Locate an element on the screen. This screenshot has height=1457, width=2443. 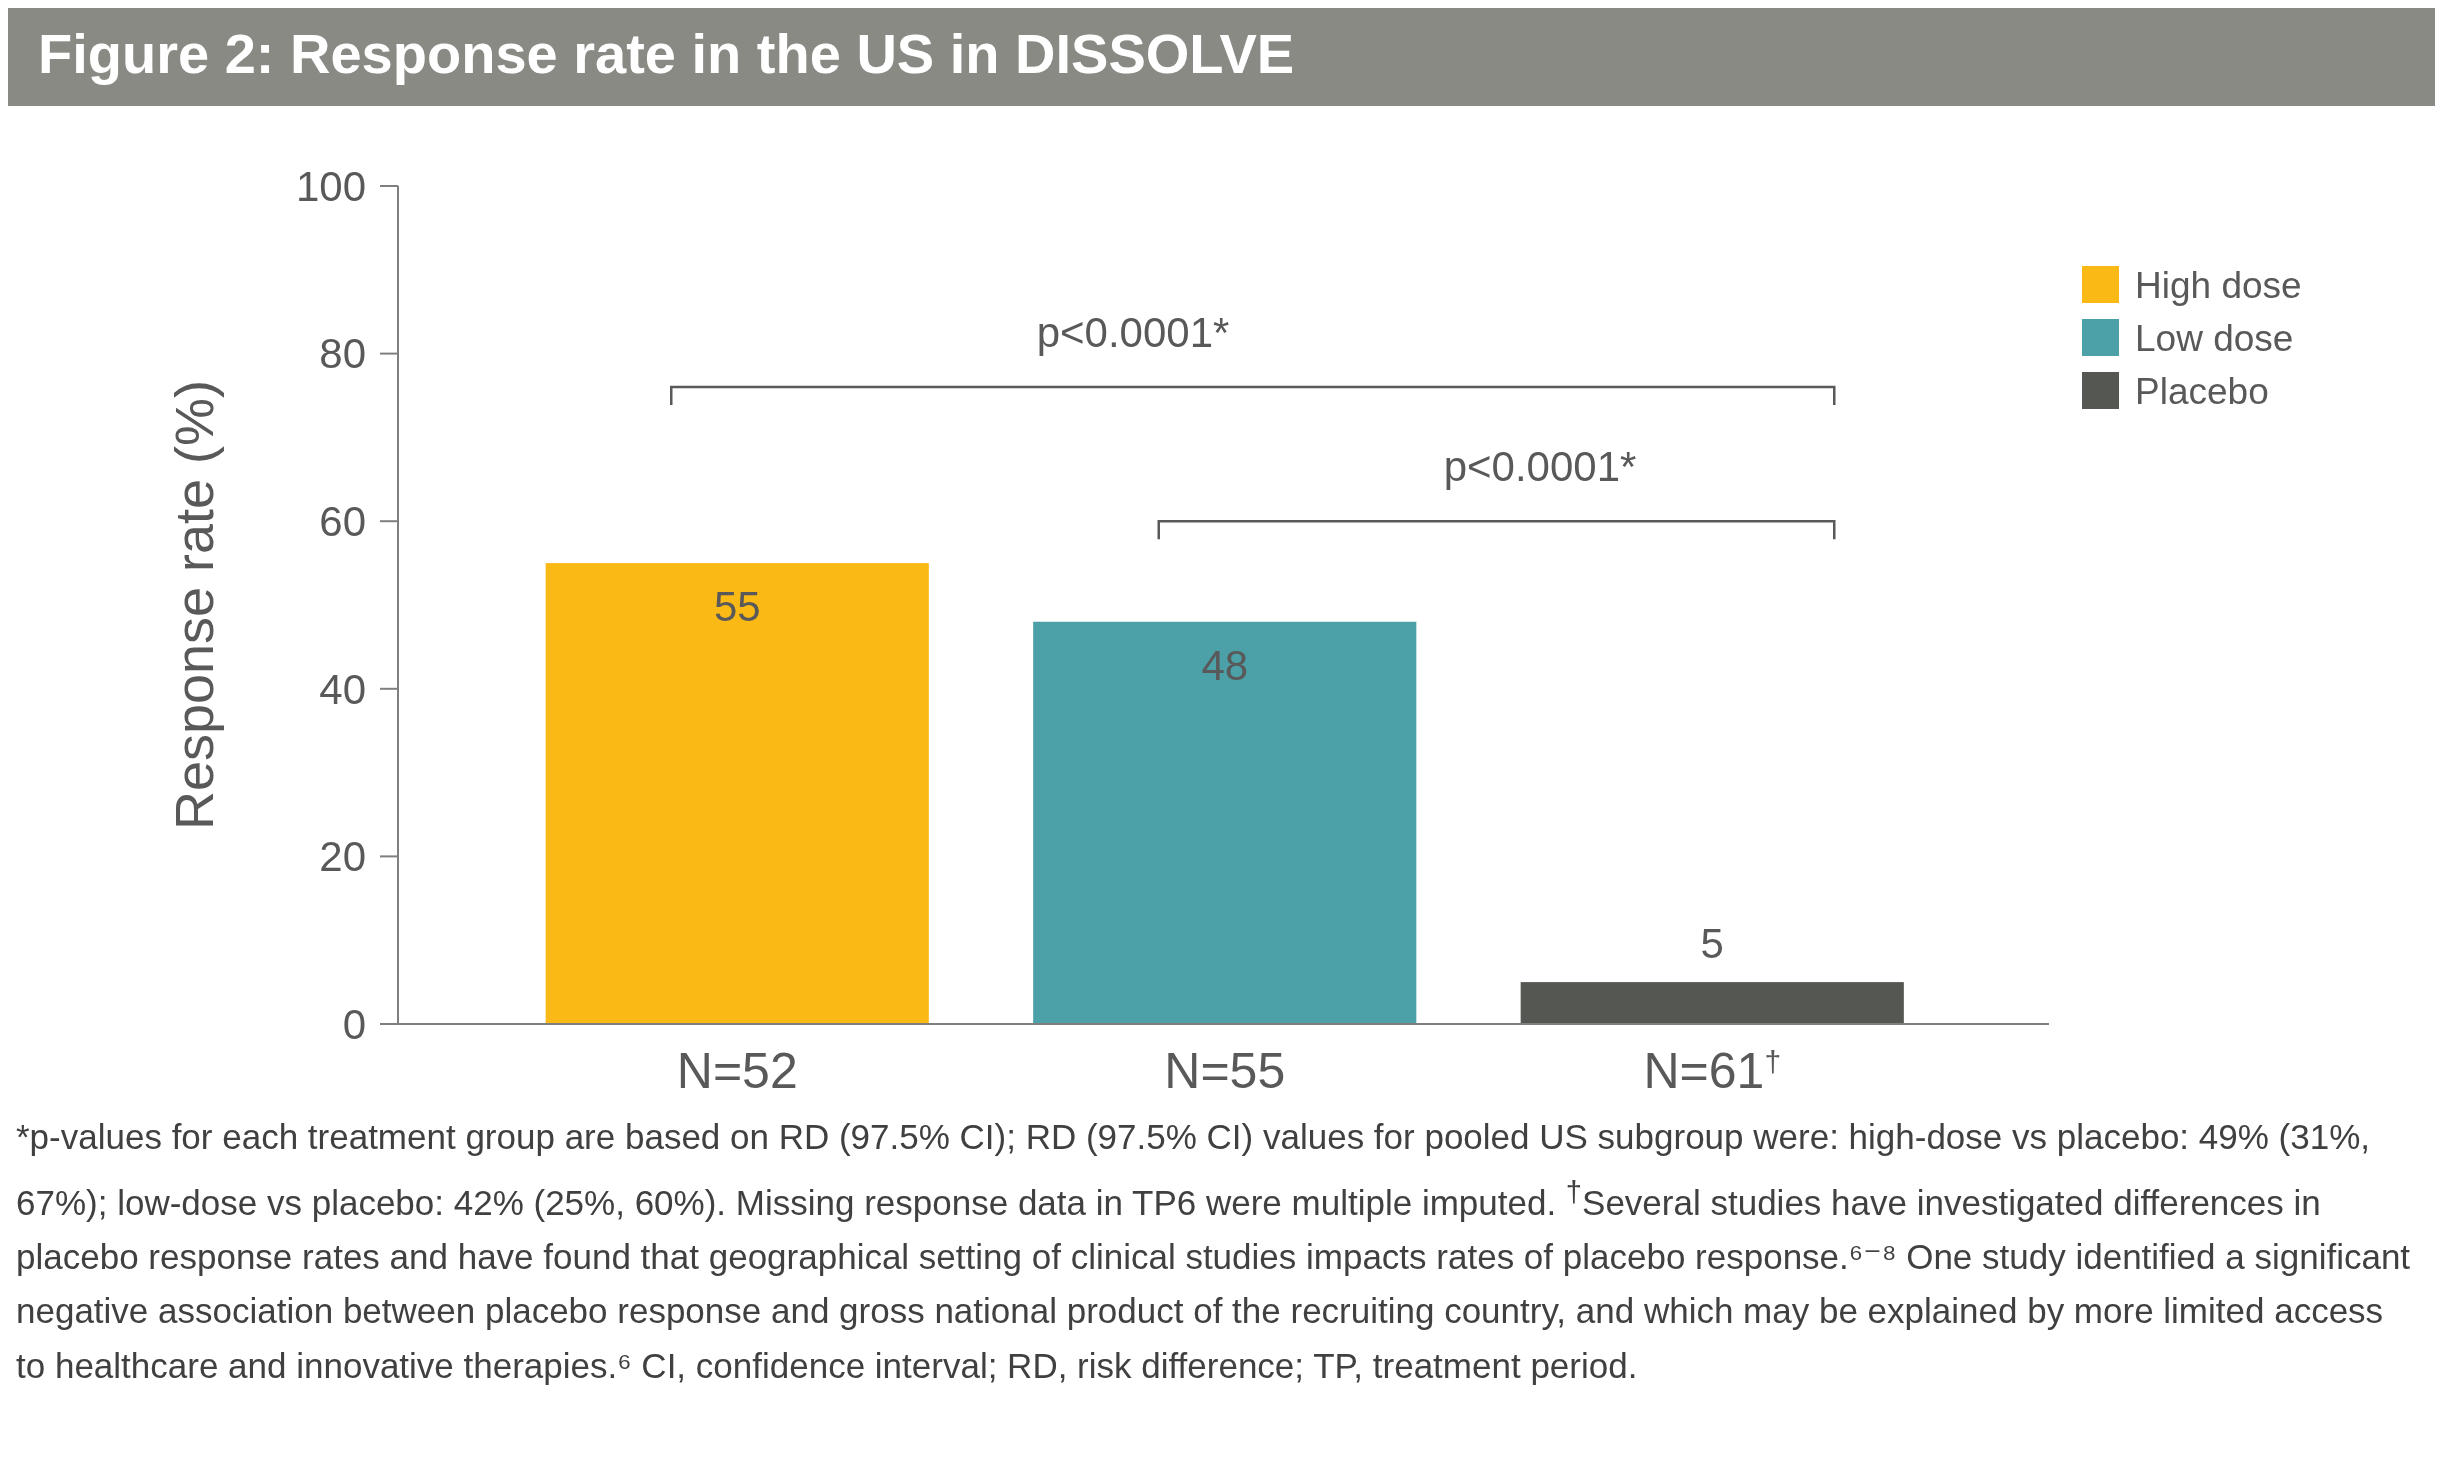
x-tick-label: N=52 is located at coordinates (737, 1071).